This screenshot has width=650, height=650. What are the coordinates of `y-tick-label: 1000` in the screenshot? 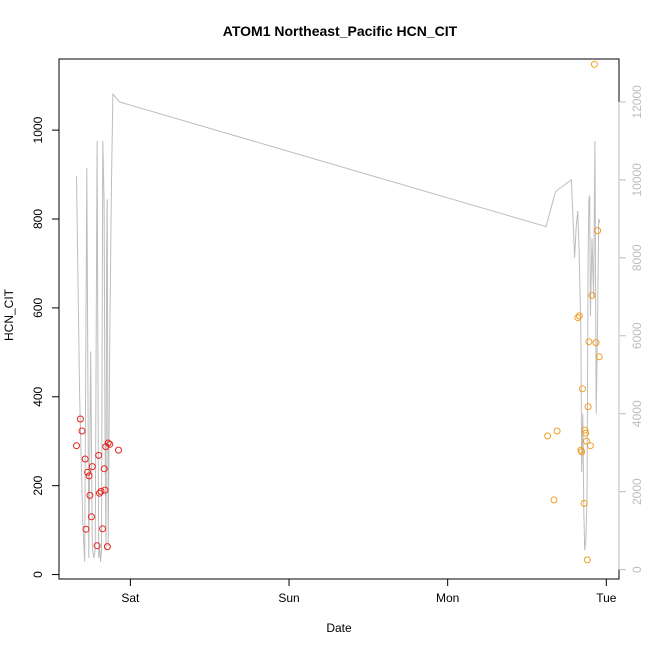 It's located at (38, 129).